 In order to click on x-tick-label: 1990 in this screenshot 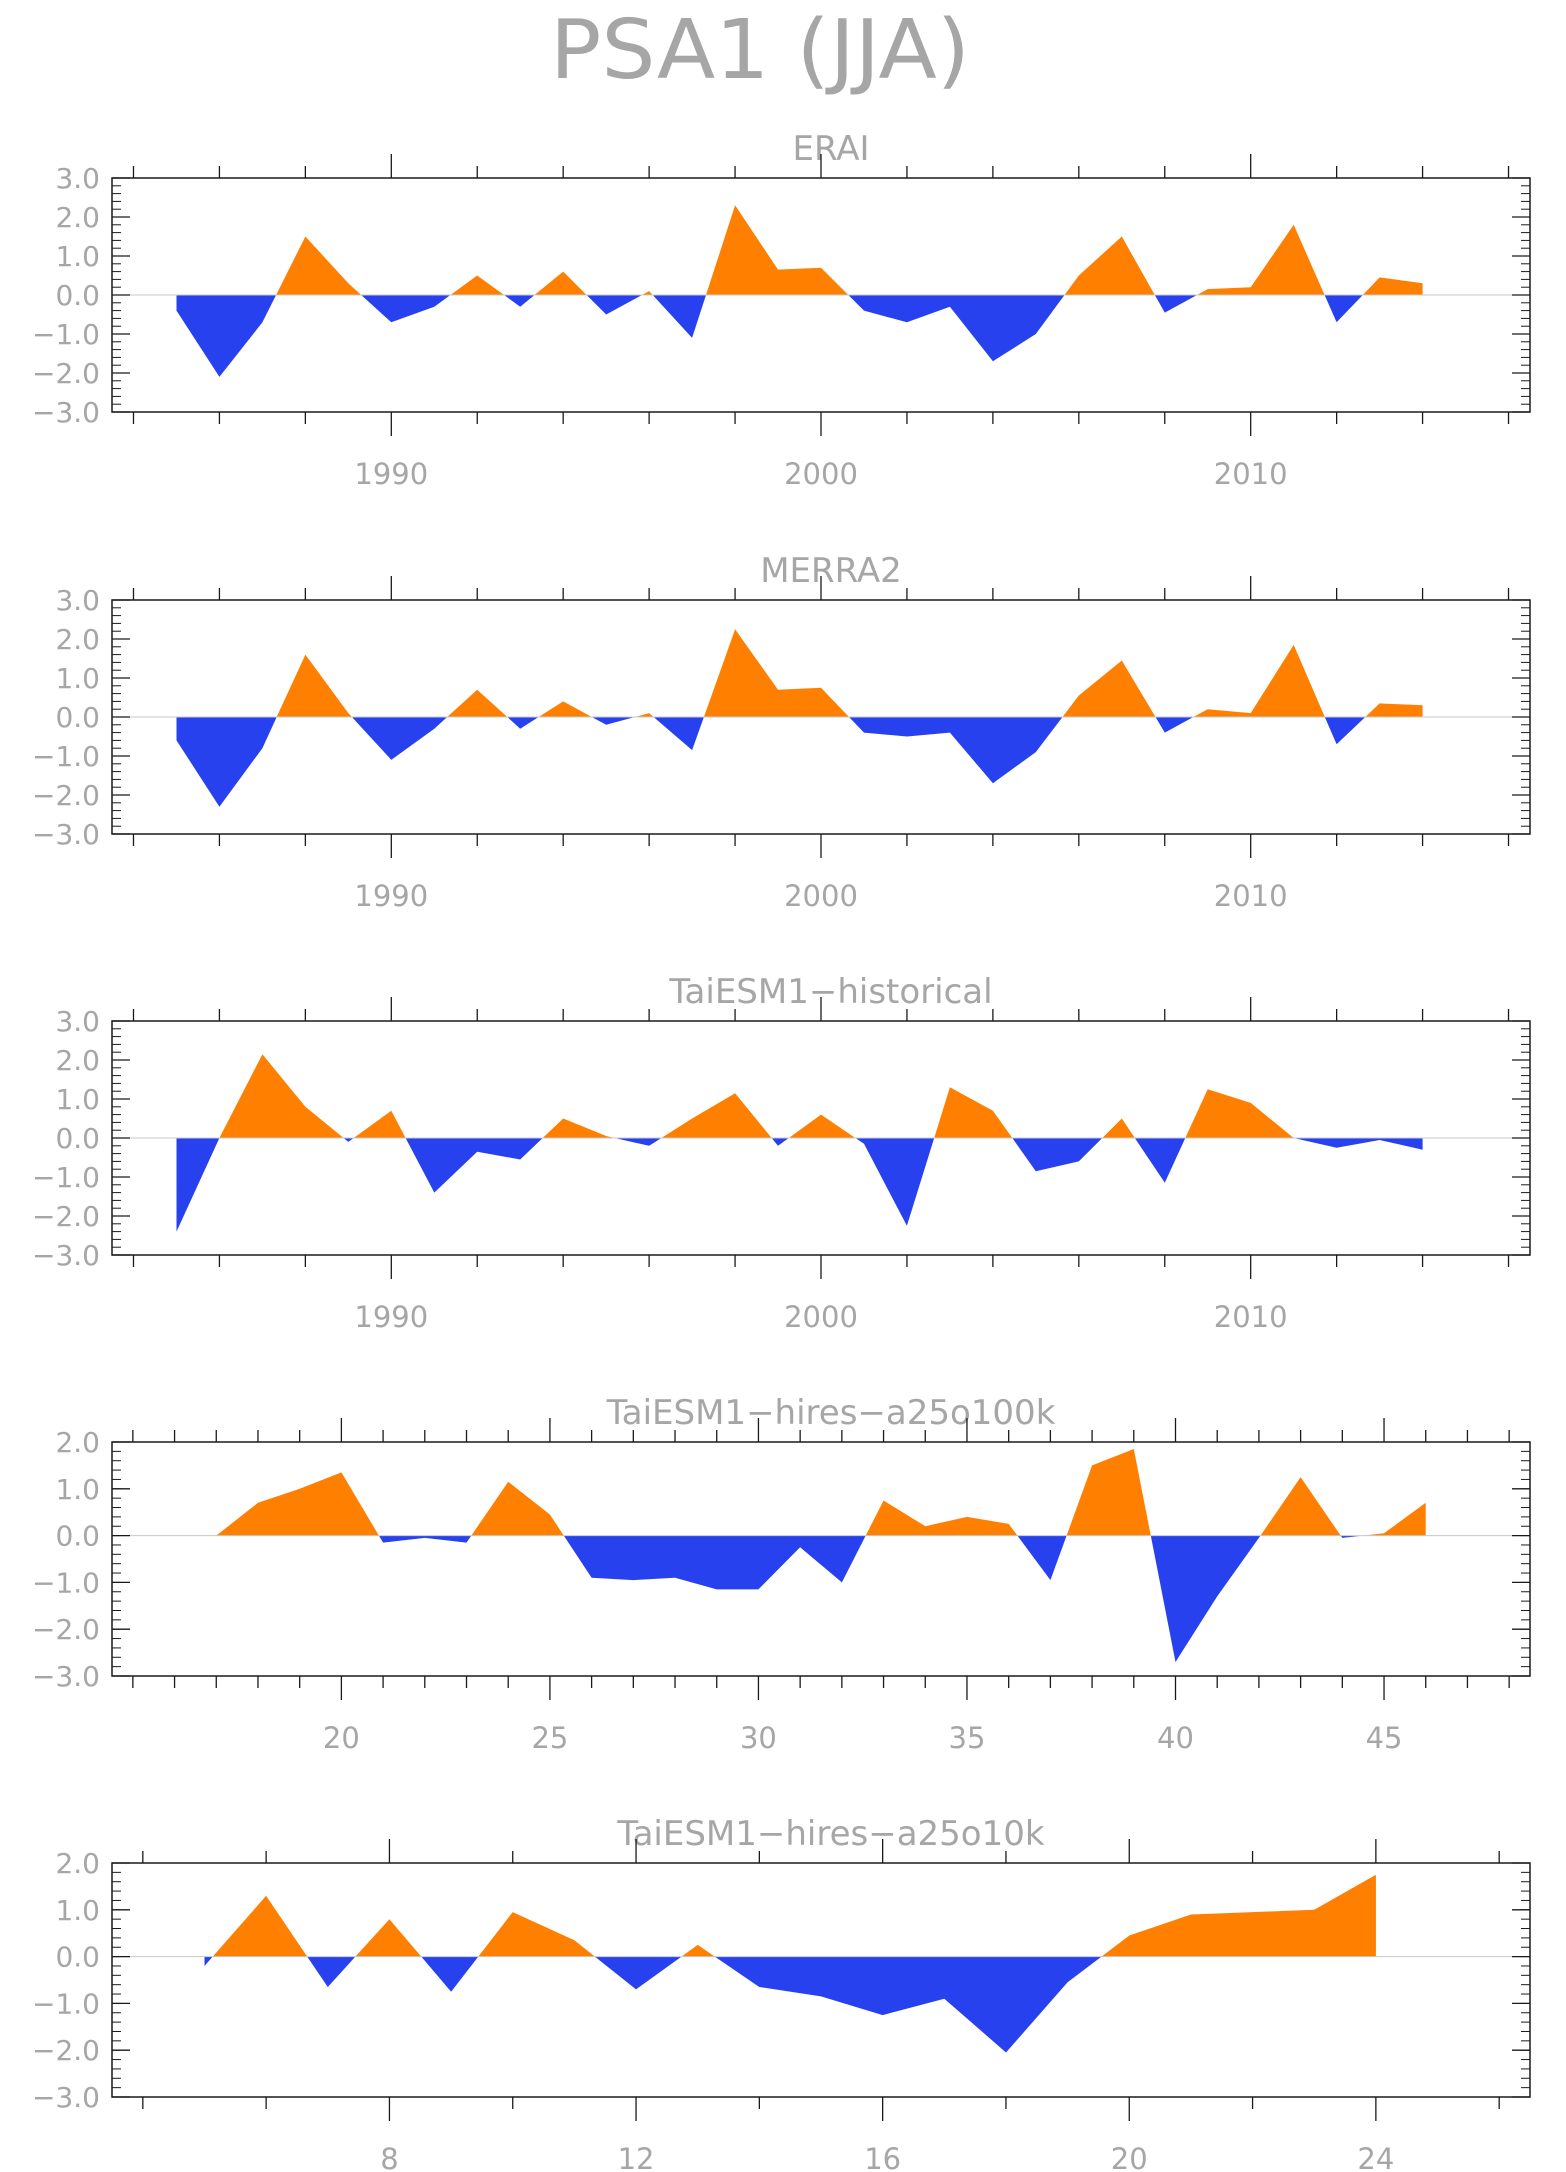, I will do `click(391, 896)`.